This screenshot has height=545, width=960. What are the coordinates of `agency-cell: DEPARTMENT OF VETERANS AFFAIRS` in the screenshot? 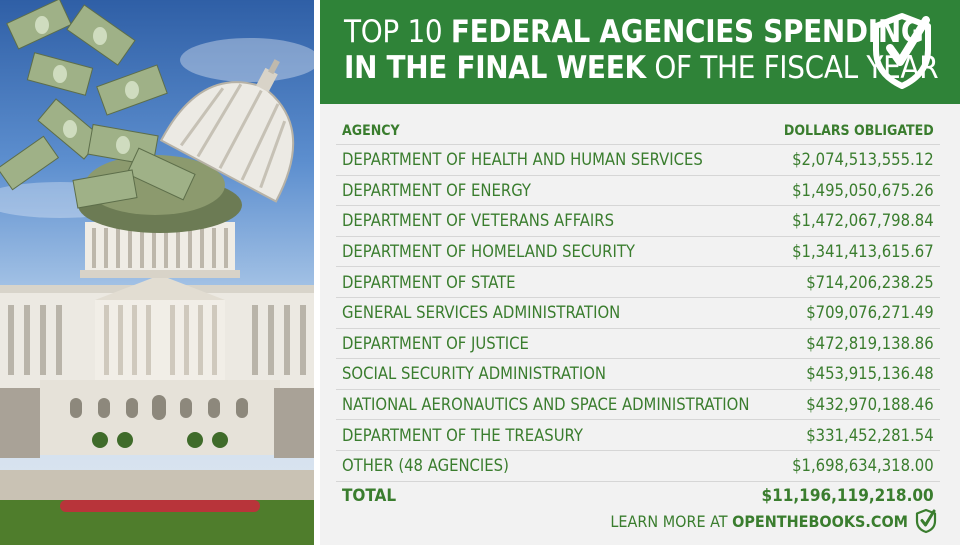 It's located at (546, 221).